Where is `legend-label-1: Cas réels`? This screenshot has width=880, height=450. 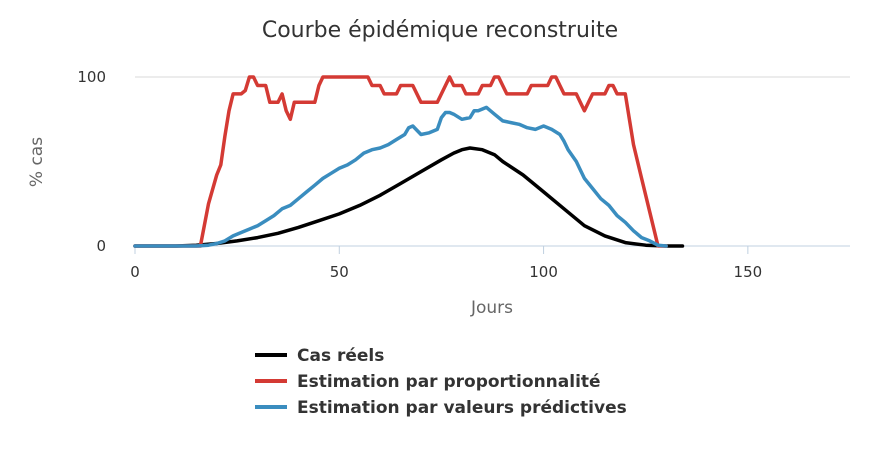 legend-label-1: Cas réels is located at coordinates (340, 356).